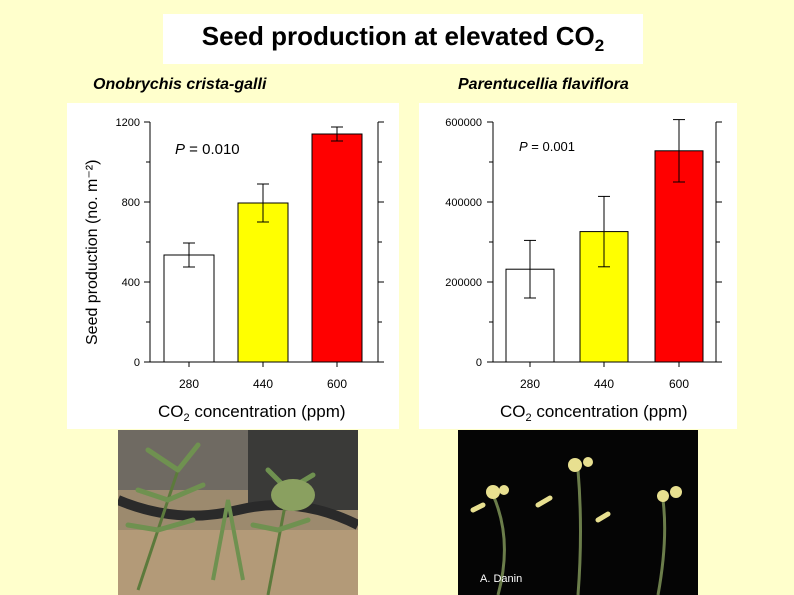 The width and height of the screenshot is (794, 595). Describe the element at coordinates (463, 203) in the screenshot. I see `y-tick-label: 400000` at that location.